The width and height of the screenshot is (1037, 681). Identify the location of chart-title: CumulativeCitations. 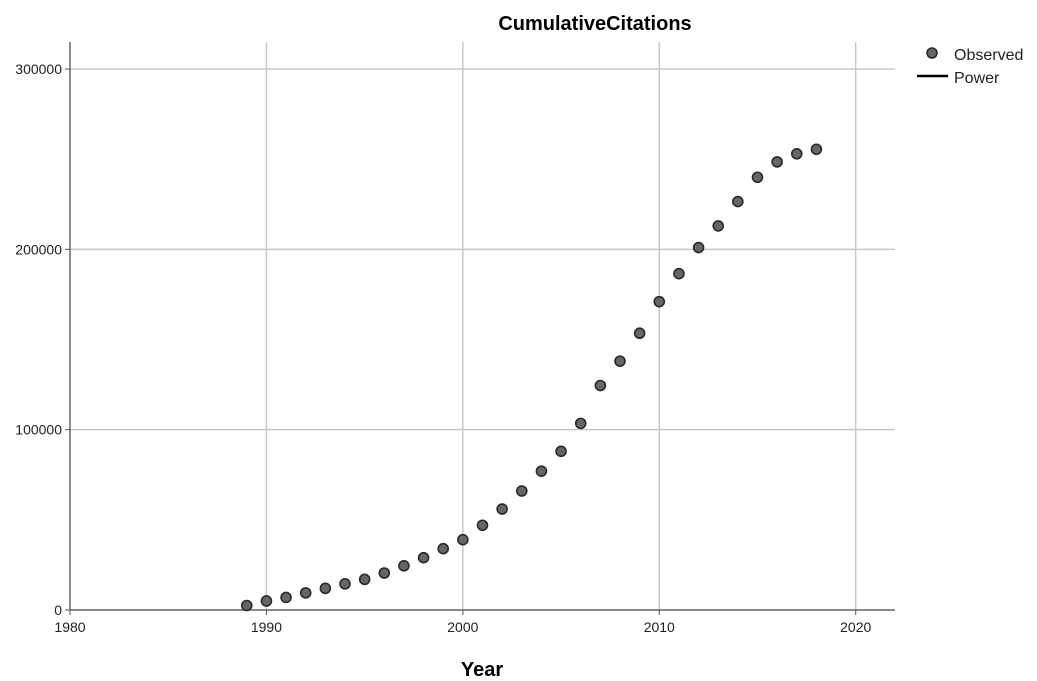
(594, 24).